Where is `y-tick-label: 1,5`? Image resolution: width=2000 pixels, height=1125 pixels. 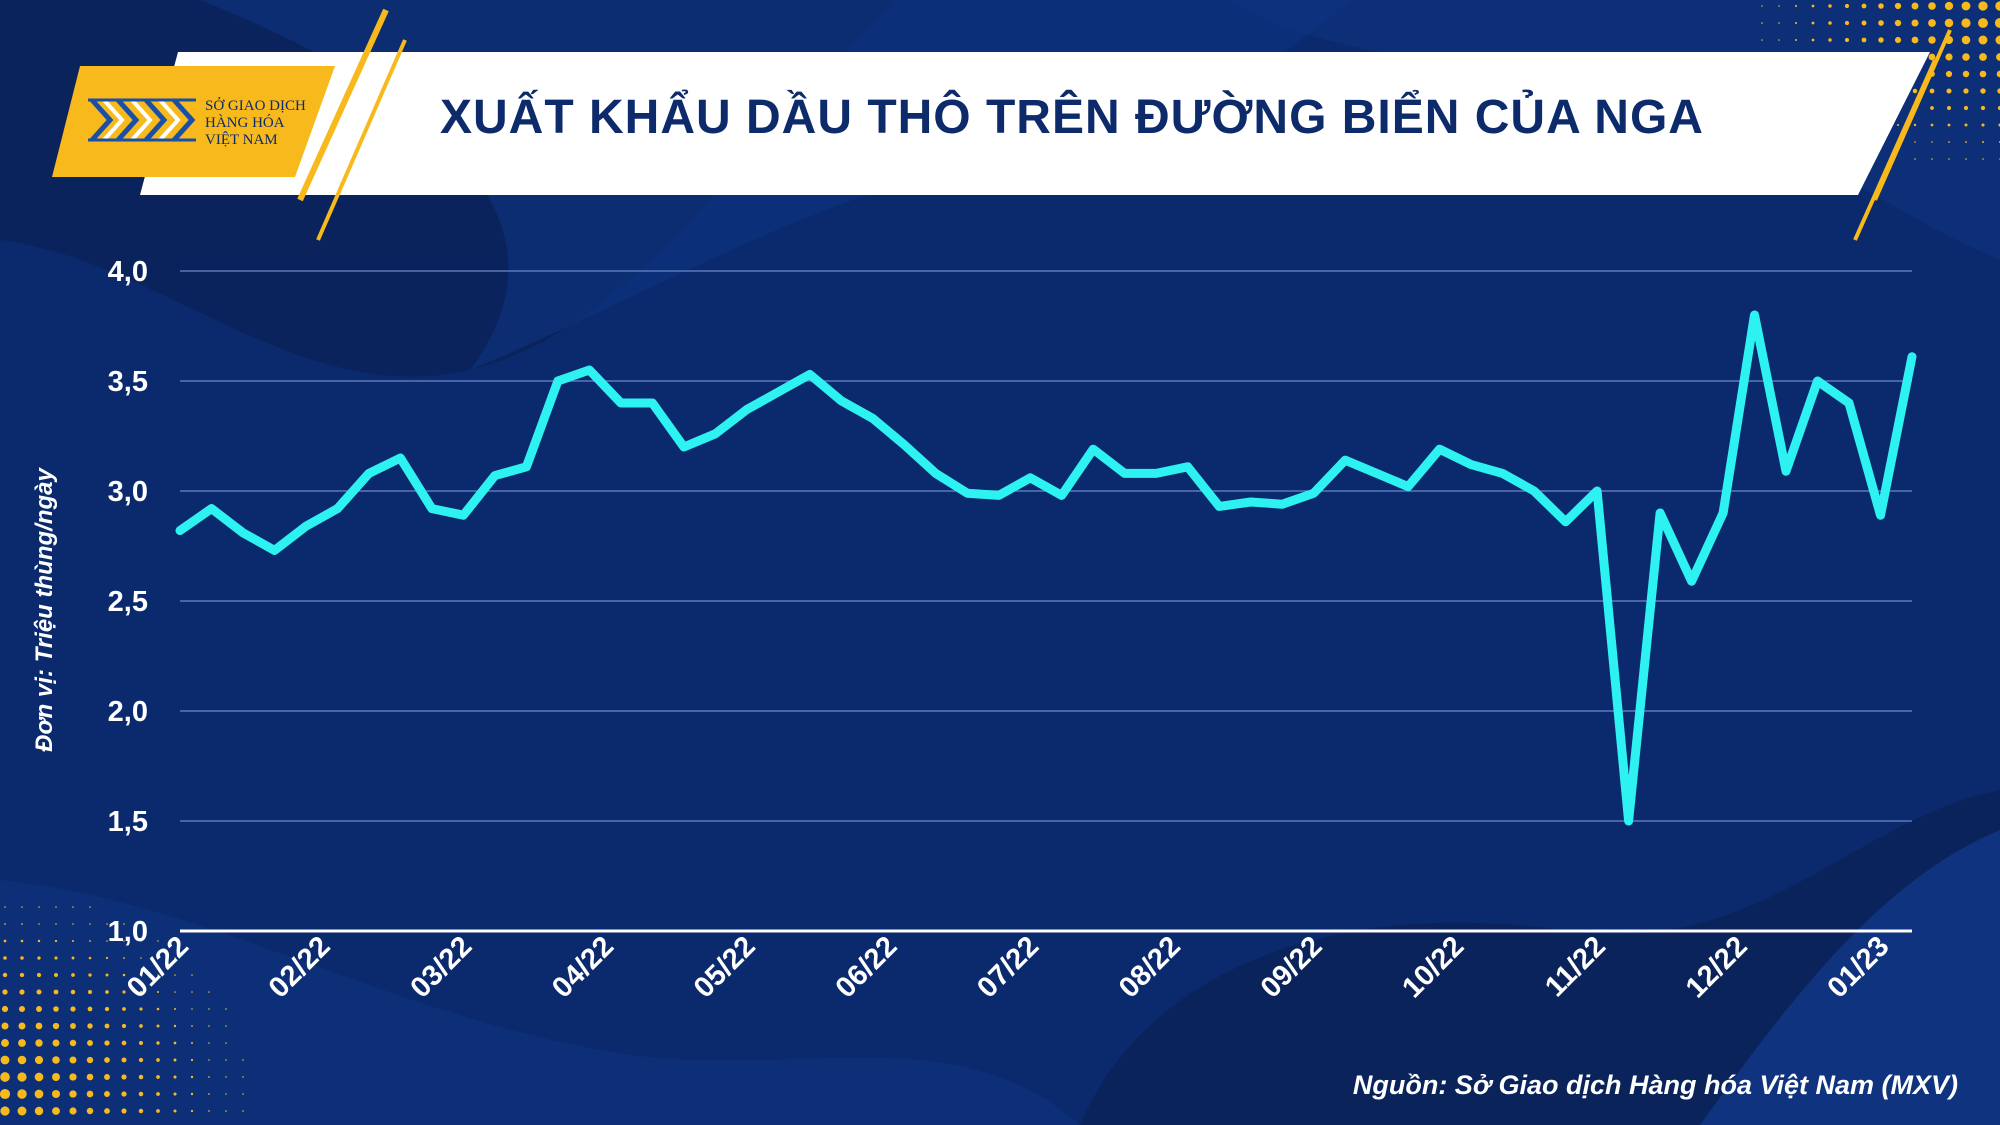
y-tick-label: 1,5 is located at coordinates (128, 822).